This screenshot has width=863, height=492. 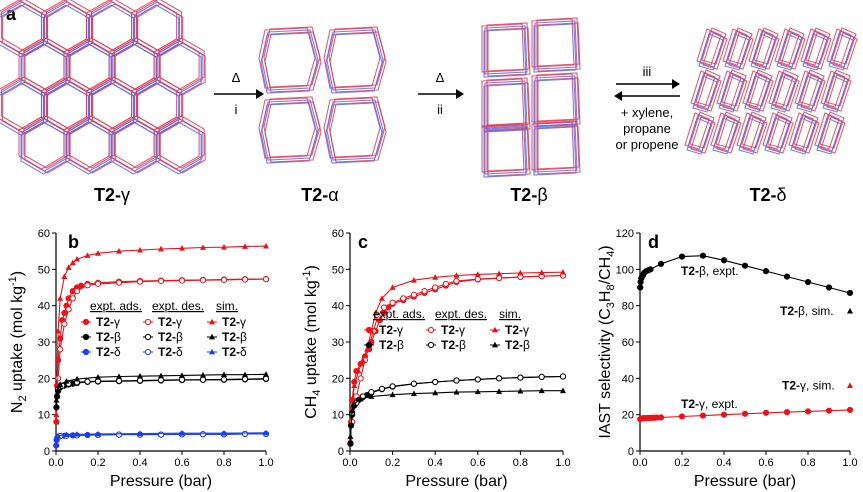 What do you see at coordinates (441, 93) in the screenshot?
I see `arrow-ii: Δ ii` at bounding box center [441, 93].